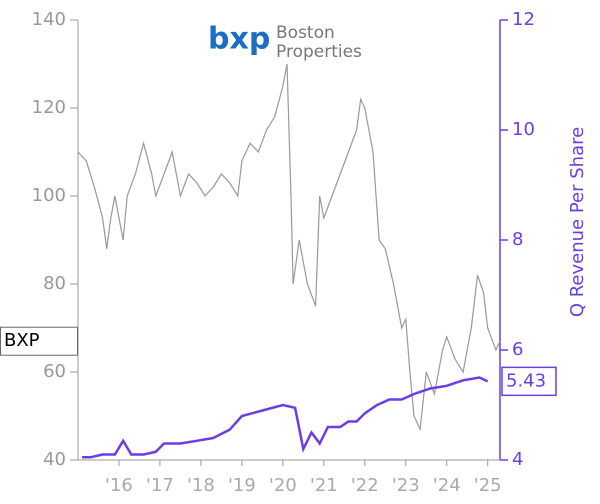 This screenshot has height=504, width=600. I want to click on y2-tick-label: 12, so click(523, 19).